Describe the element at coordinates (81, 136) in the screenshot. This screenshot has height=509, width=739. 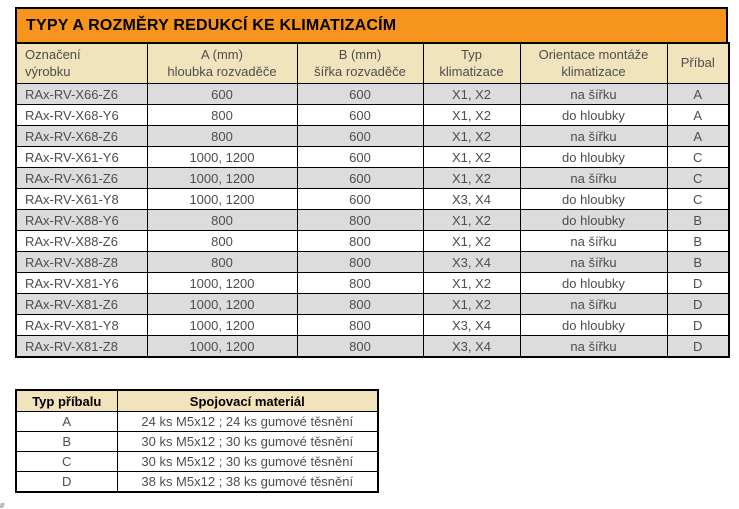
I see `product-code-cell: RAx-RV-X68-Z6` at that location.